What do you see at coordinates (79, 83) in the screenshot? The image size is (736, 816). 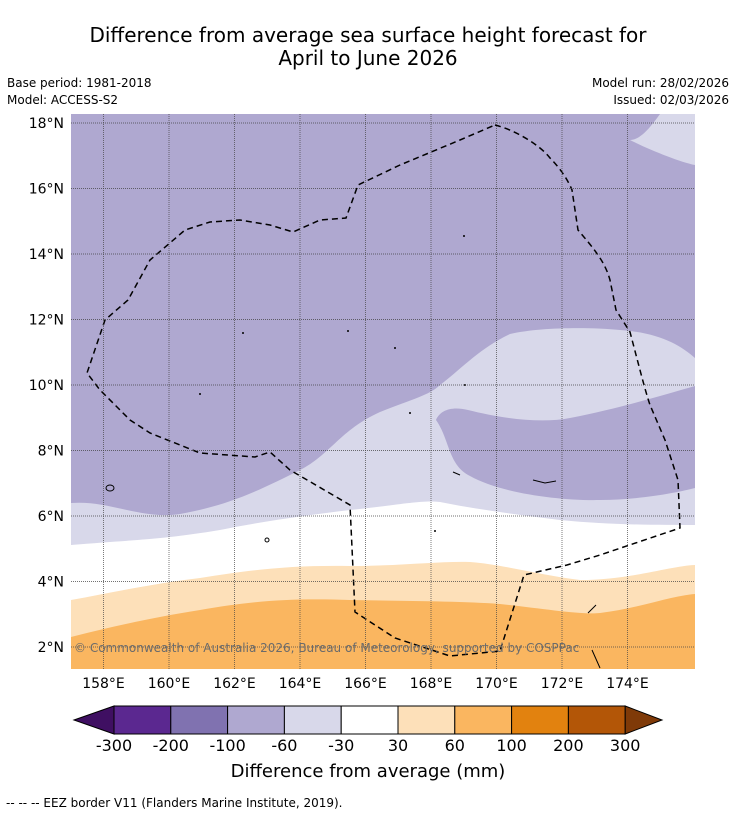 I see `base-period: Base period: 1981-2018` at bounding box center [79, 83].